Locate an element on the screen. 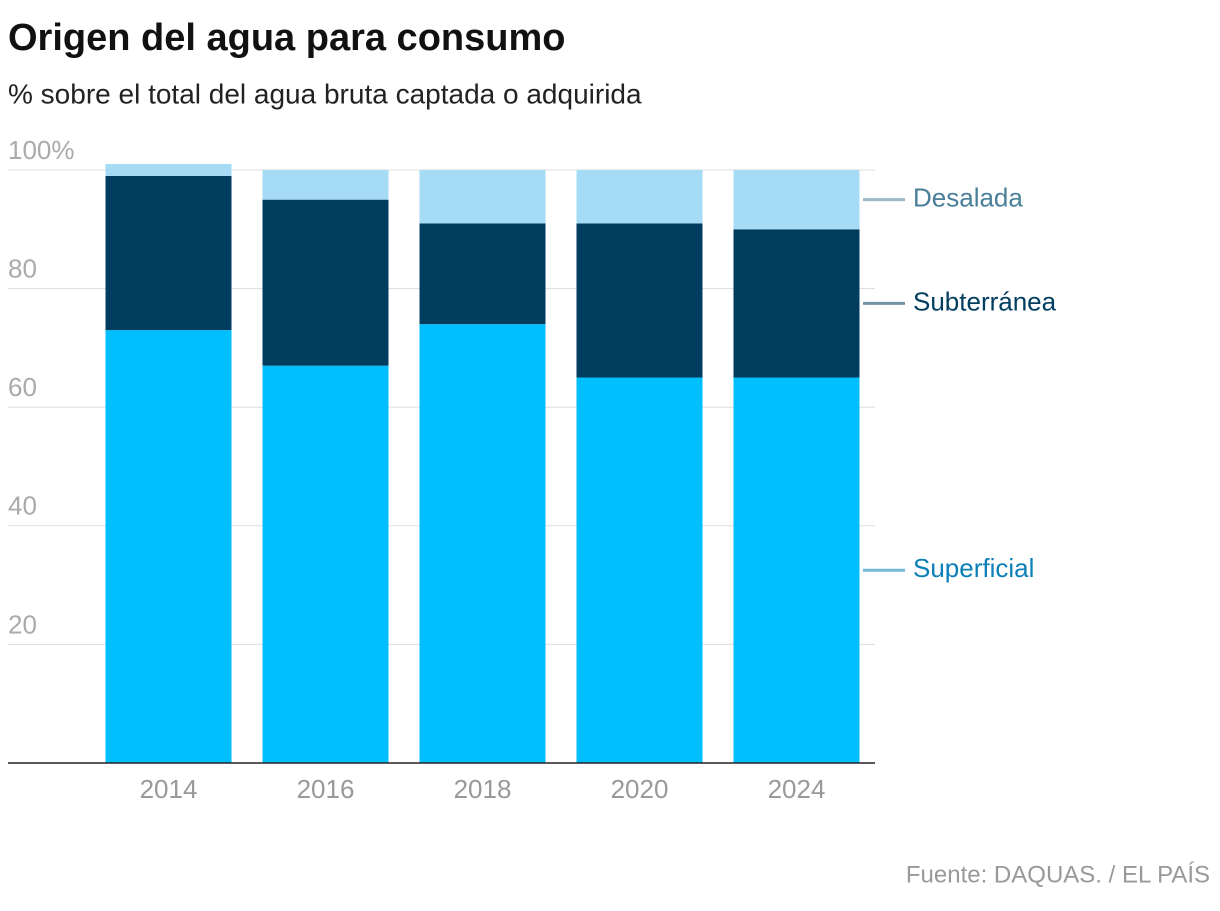 This screenshot has height=911, width=1220. y-tick-label: 20 is located at coordinates (22, 624).